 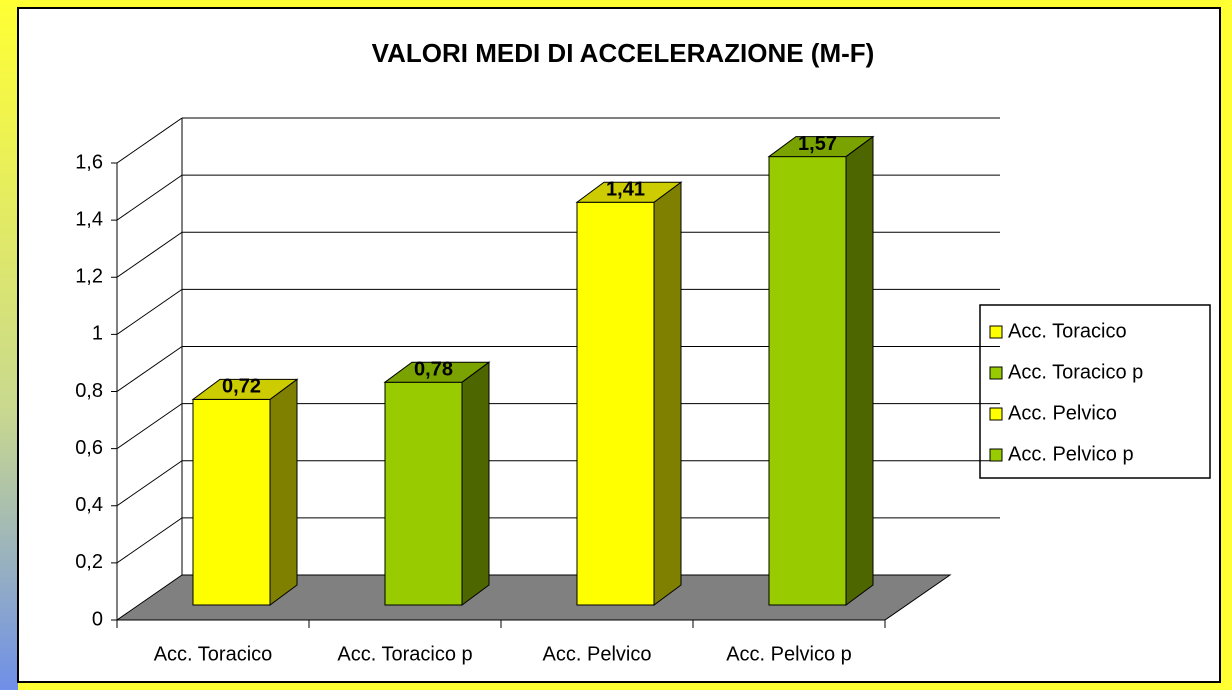 I want to click on data-label: 1,41, so click(x=625, y=190).